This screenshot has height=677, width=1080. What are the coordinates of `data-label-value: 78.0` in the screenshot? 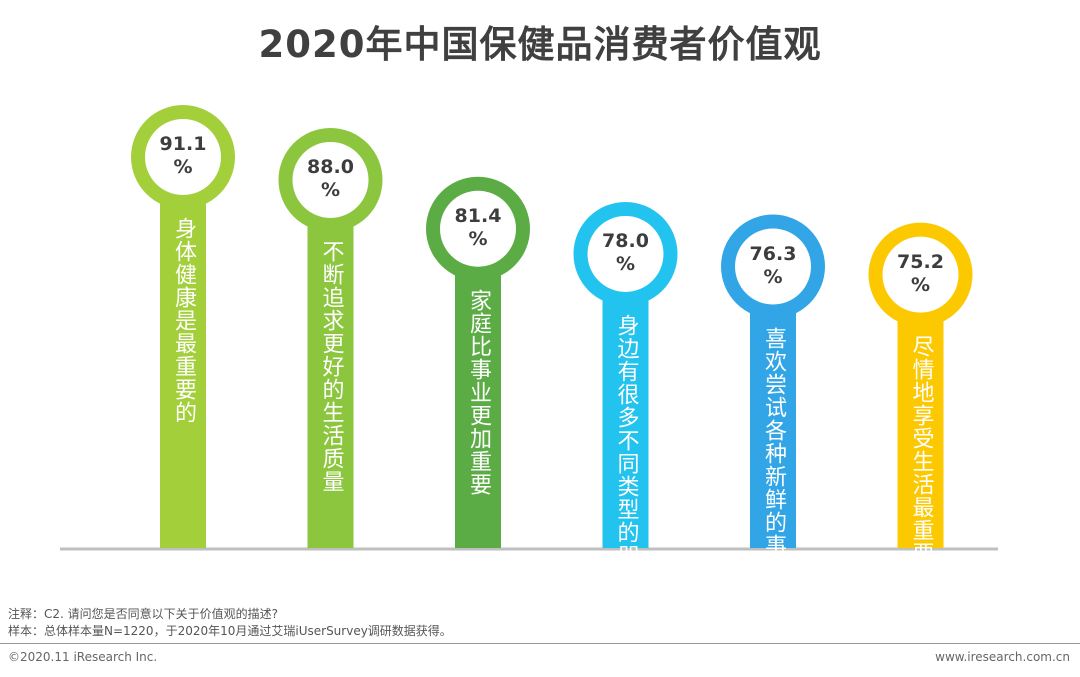 It's located at (625, 240).